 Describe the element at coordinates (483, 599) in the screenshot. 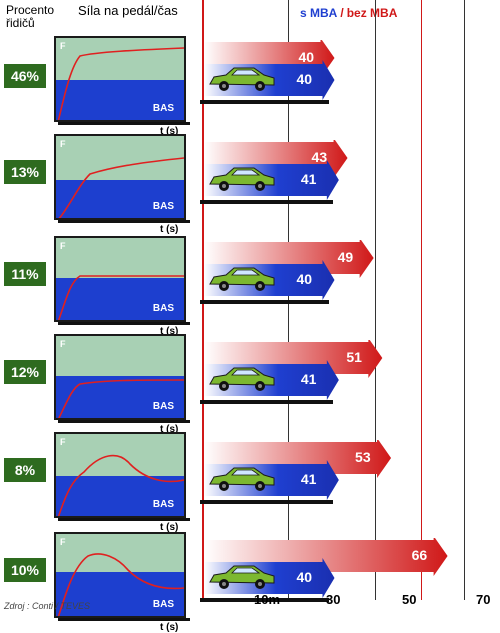

I see `axis-tick-70: 70` at that location.